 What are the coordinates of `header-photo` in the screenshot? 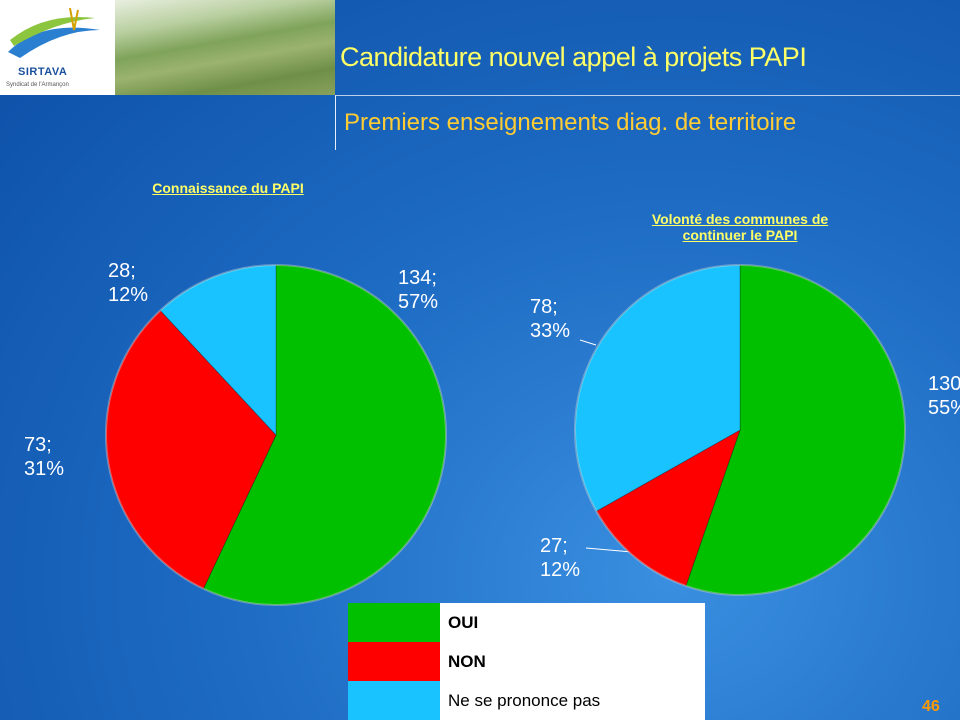 It's located at (225, 47).